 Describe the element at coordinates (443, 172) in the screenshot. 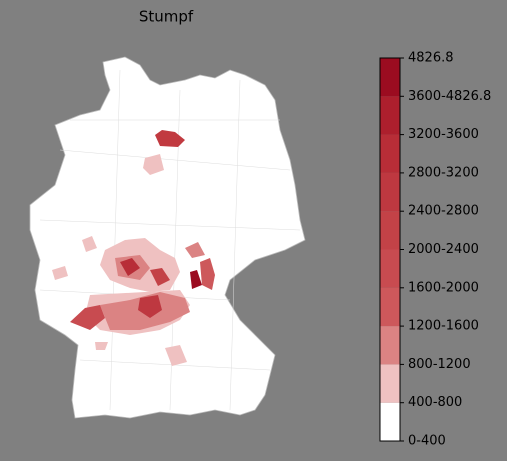

I see `colorbar-label: 2800-3200` at that location.